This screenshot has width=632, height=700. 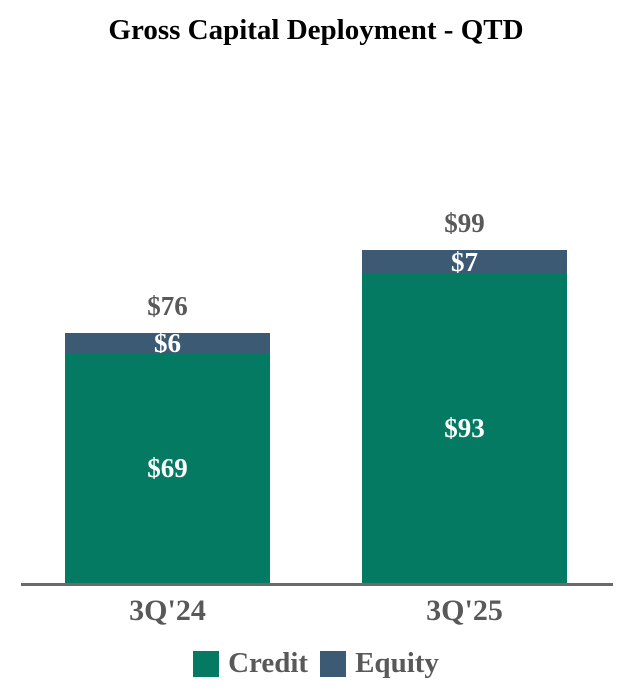 I want to click on total-value-label: $99, so click(x=464, y=223).